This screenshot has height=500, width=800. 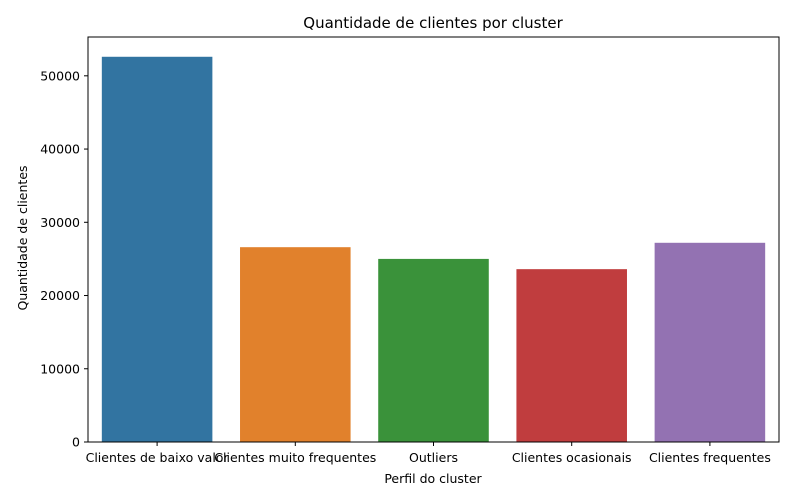 What do you see at coordinates (433, 457) in the screenshot?
I see `x-tick-label: Outliers` at bounding box center [433, 457].